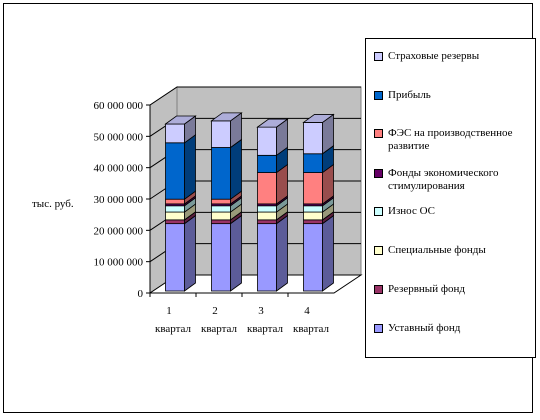  I want to click on legend-label: ФЭС на производственное развитие, so click(450, 139).